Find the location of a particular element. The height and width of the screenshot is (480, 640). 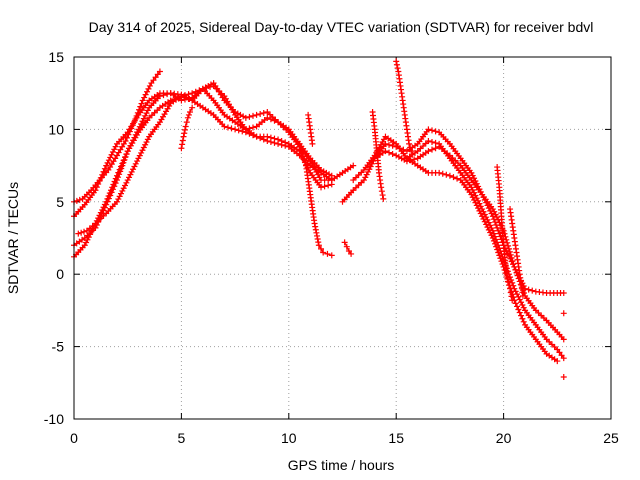

x-axis-label: GPS time / hours is located at coordinates (341, 465).